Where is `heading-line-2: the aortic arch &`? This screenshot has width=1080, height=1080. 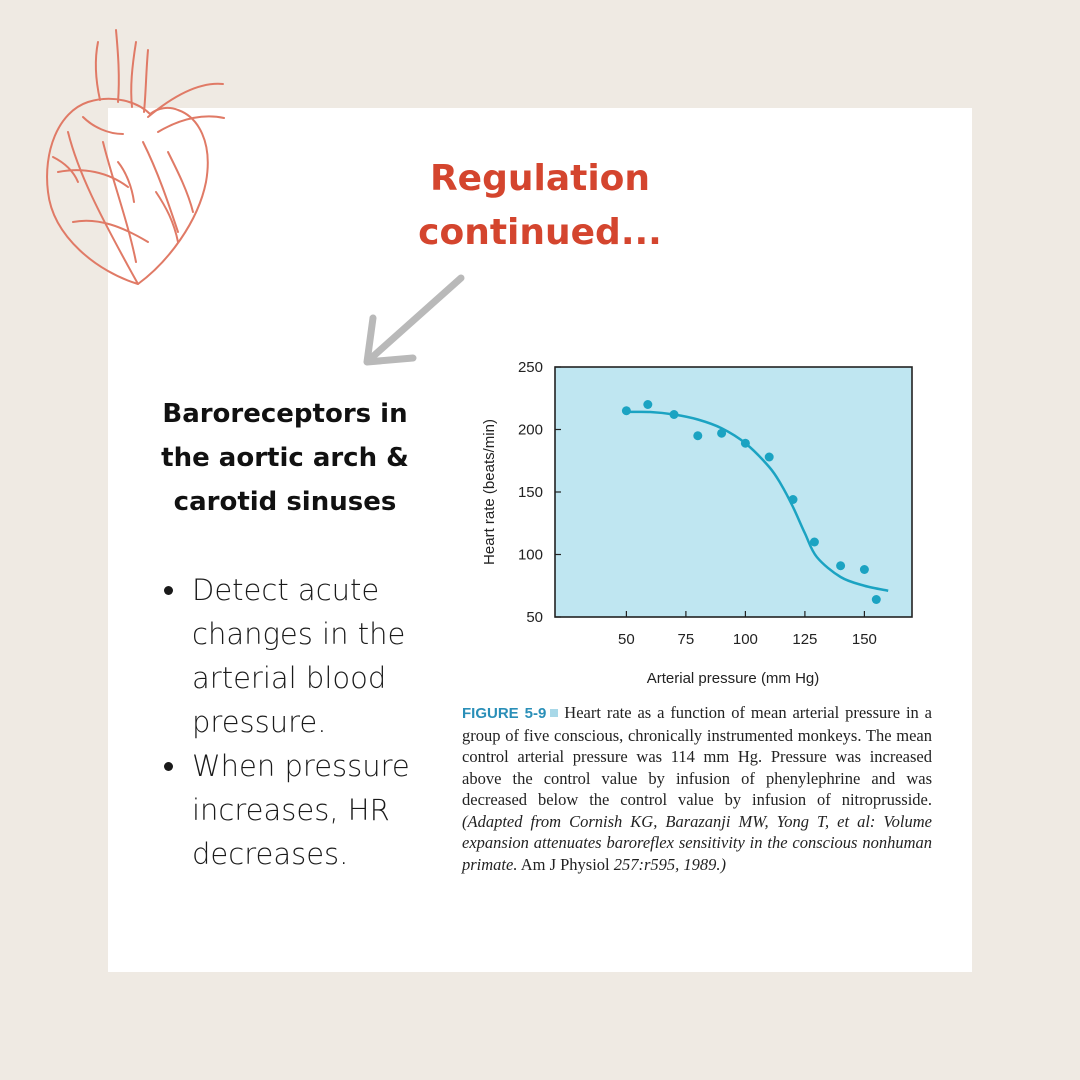
heading-line-2: the aortic arch & is located at coordinates (285, 458).